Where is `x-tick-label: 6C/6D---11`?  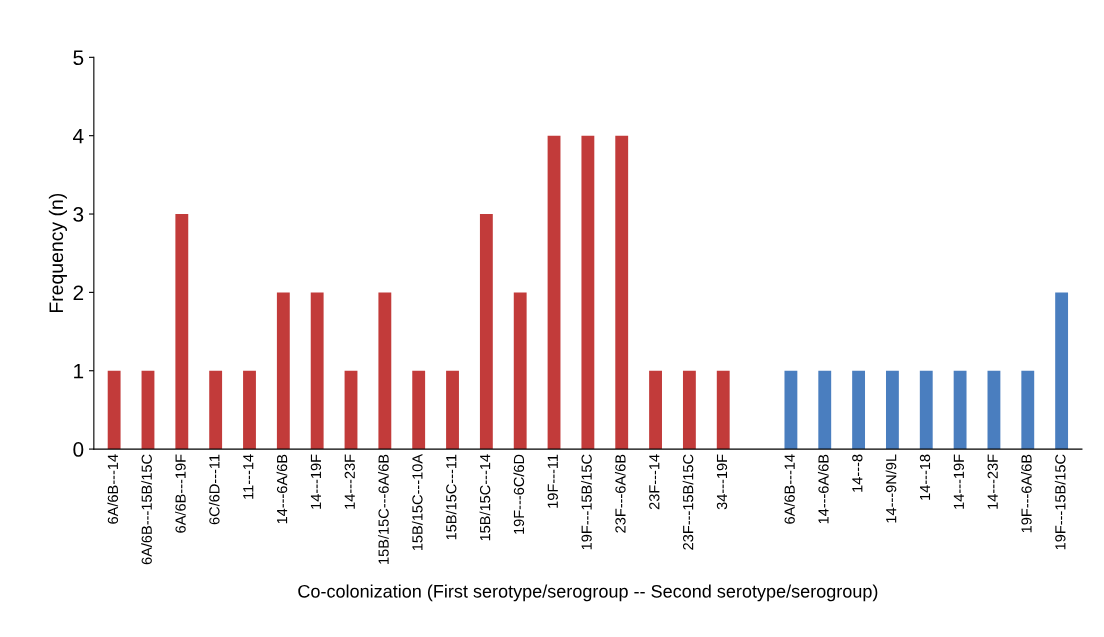
x-tick-label: 6C/6D---11 is located at coordinates (214, 489).